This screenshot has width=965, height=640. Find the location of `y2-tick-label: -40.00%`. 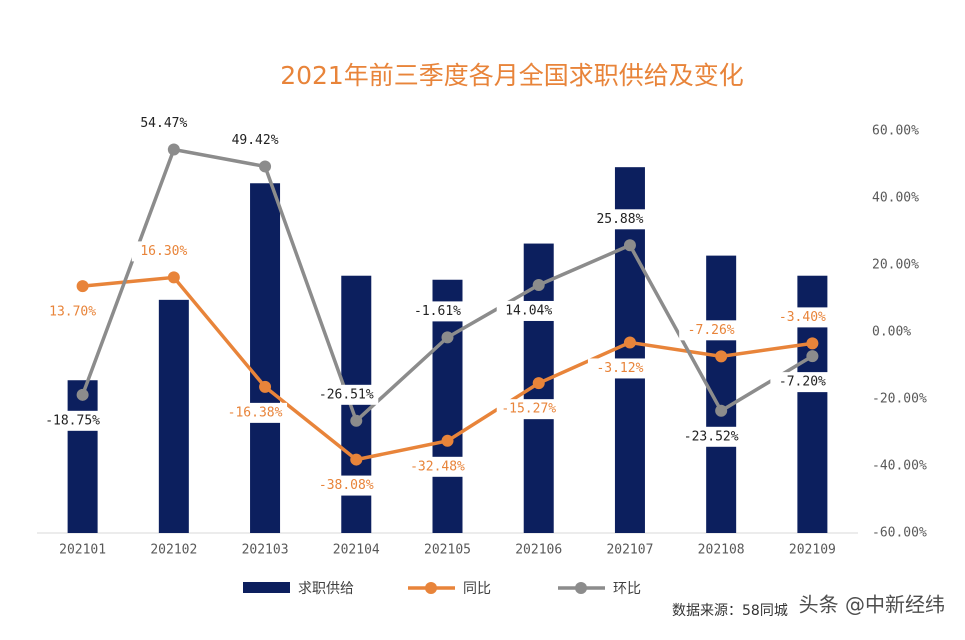

y2-tick-label: -40.00% is located at coordinates (899, 466).